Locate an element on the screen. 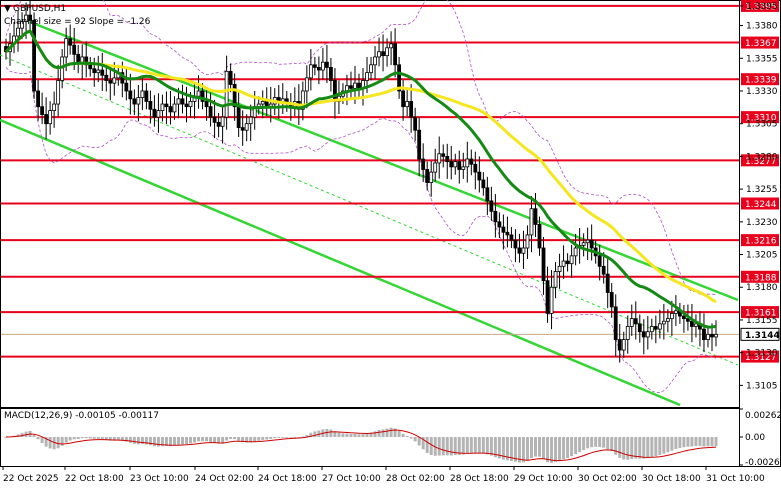 The height and width of the screenshot is (489, 781). level-tag is located at coordinates (760, 203).